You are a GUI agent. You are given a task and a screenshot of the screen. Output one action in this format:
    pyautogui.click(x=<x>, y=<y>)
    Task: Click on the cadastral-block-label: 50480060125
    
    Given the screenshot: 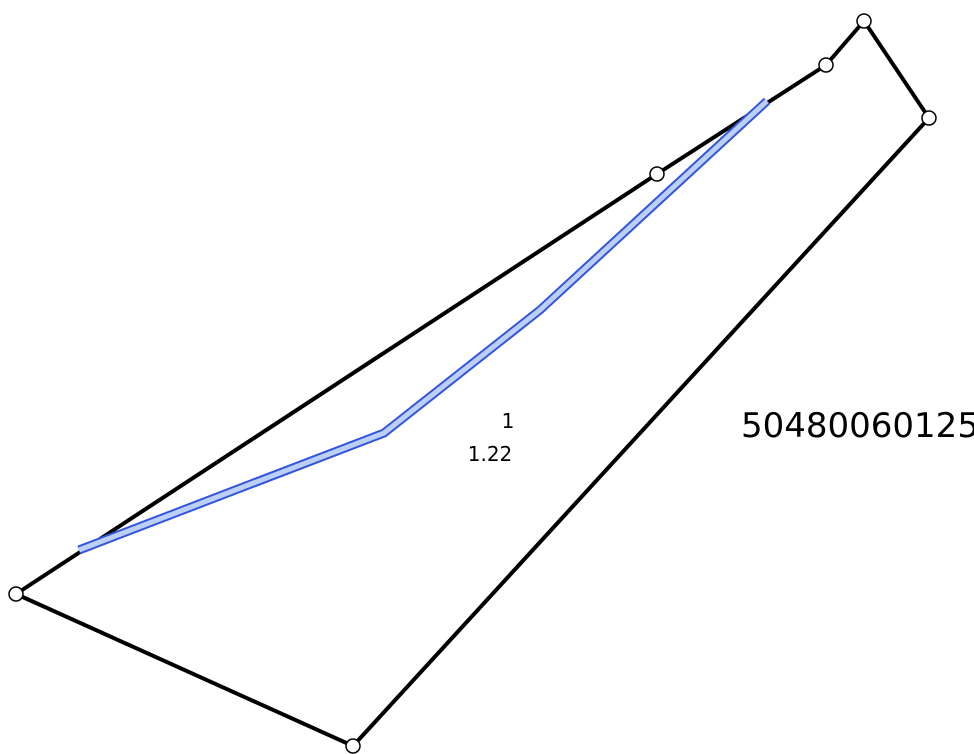 What is the action you would take?
    pyautogui.click(x=857, y=426)
    